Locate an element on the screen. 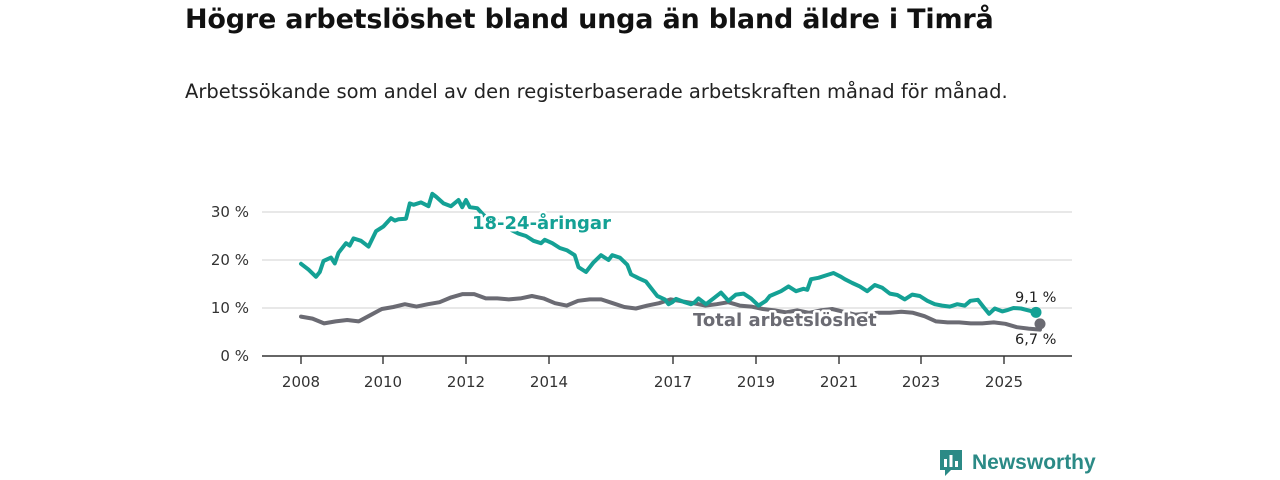 The height and width of the screenshot is (480, 1280). y-axis-tick-labels: 0 % 10 % 20 % 30 % is located at coordinates (230, 284).